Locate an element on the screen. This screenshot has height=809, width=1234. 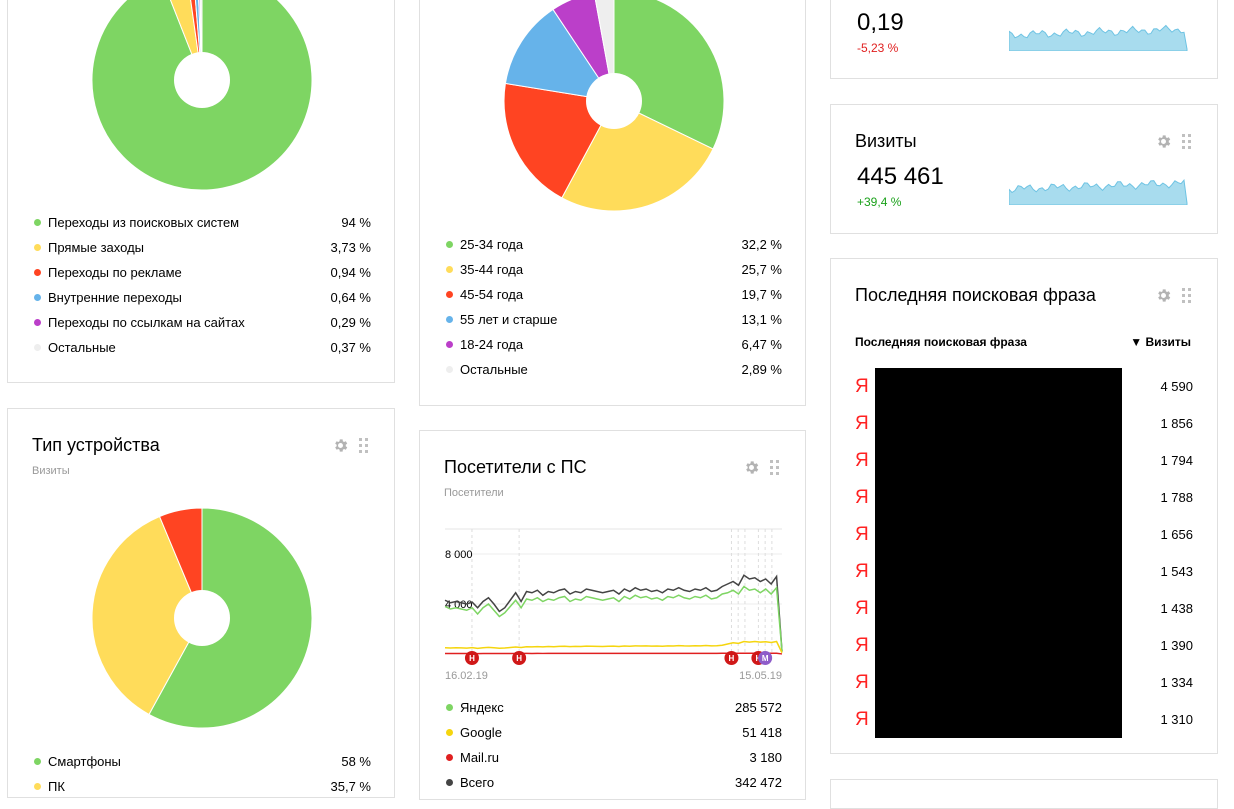
table-row: Я 1 334 is located at coordinates (1024, 682).